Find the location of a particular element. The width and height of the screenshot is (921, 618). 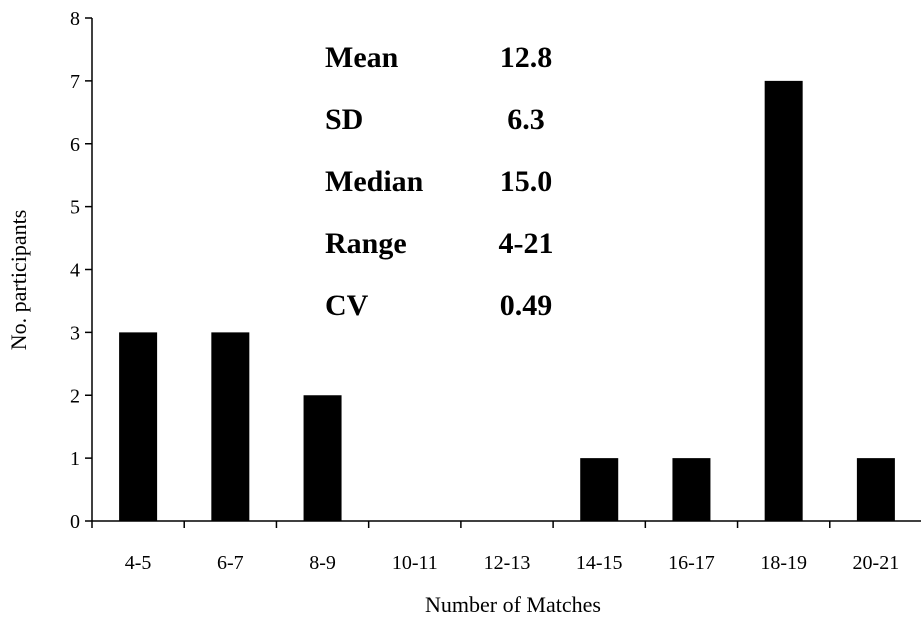

stat-label: Median is located at coordinates (374, 181).